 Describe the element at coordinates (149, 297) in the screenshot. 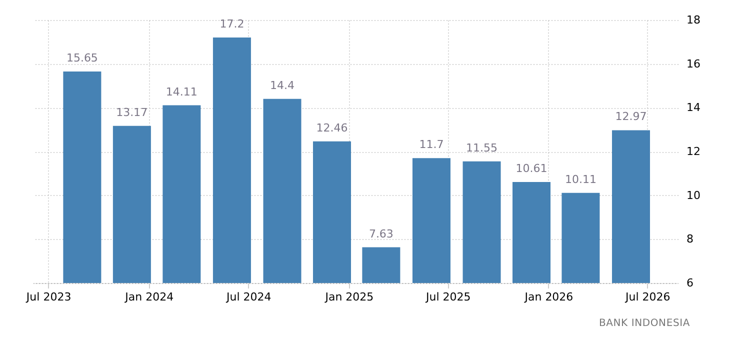

I see `x-tick-label: Jan 2024` at that location.